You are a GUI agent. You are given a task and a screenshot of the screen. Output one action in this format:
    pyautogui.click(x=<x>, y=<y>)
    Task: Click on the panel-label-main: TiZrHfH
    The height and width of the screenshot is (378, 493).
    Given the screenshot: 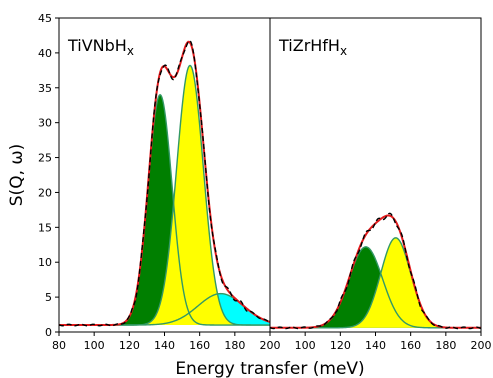 What is the action you would take?
    pyautogui.click(x=309, y=45)
    